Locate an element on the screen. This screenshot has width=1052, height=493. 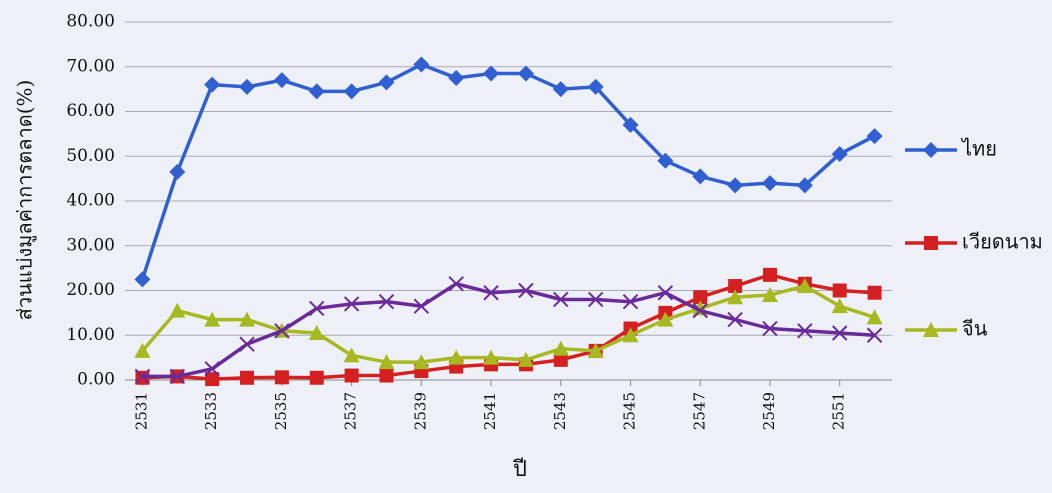
y-tick-label: 40.00 is located at coordinates (90, 201).